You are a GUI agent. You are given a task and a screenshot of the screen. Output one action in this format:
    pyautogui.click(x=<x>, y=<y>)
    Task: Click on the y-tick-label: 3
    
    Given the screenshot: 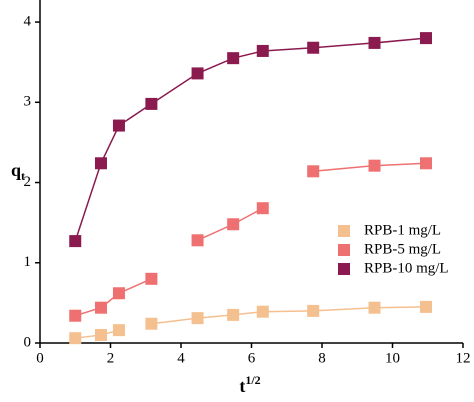 What is the action you would take?
    pyautogui.click(x=28, y=102)
    